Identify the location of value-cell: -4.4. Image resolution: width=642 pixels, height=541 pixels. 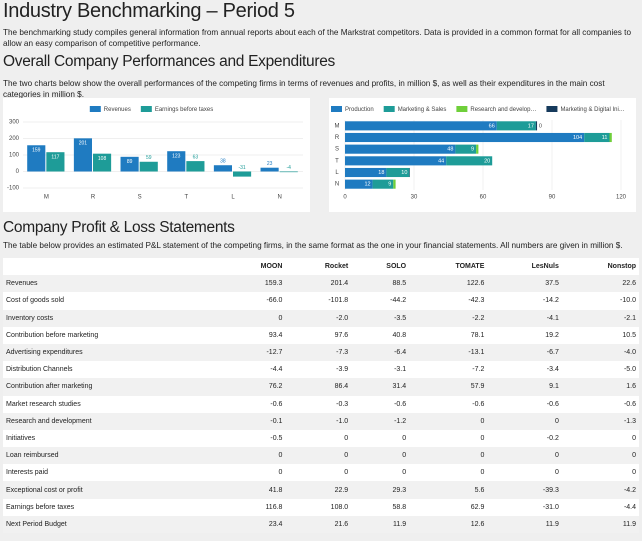
(254, 370).